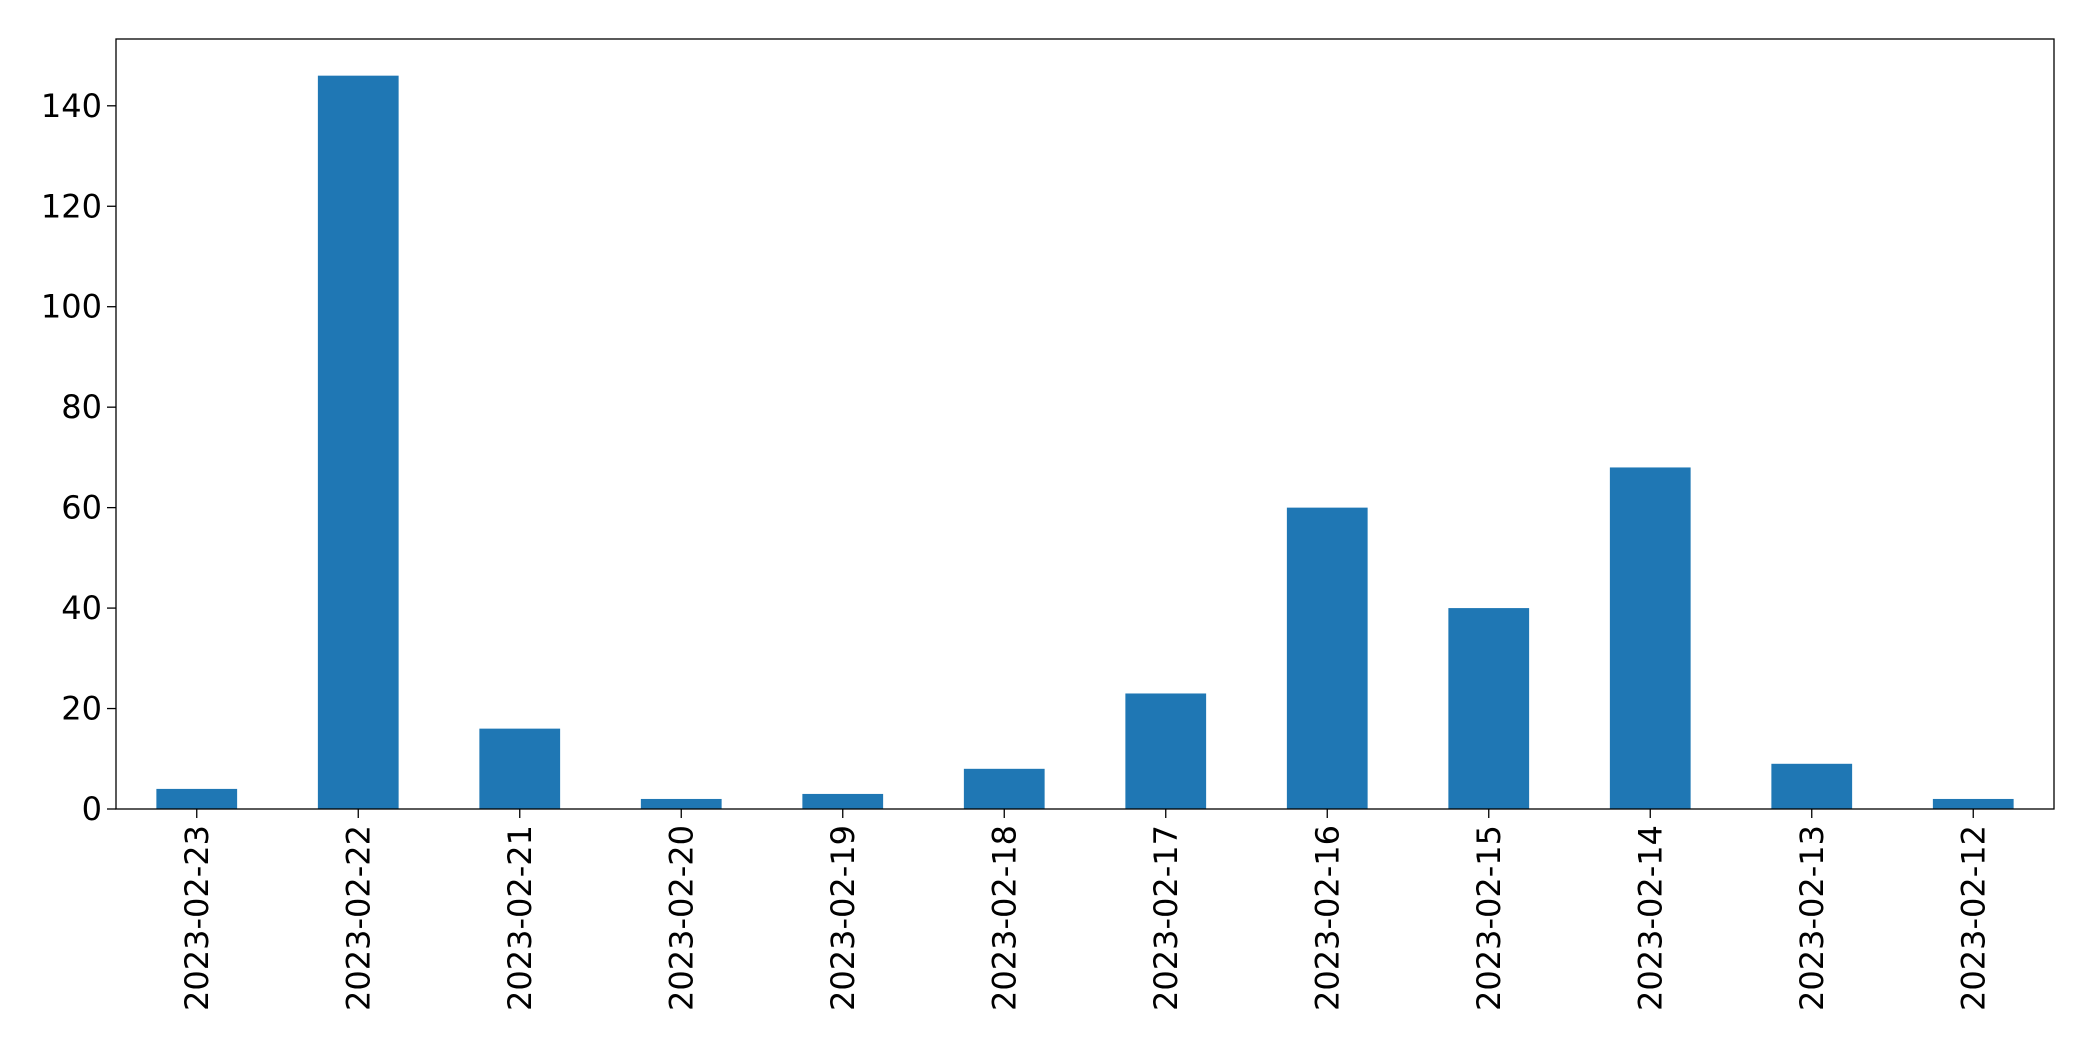 Image resolution: width=2093 pixels, height=1061 pixels. I want to click on x-tick-label: 2023-02-23, so click(197, 918).